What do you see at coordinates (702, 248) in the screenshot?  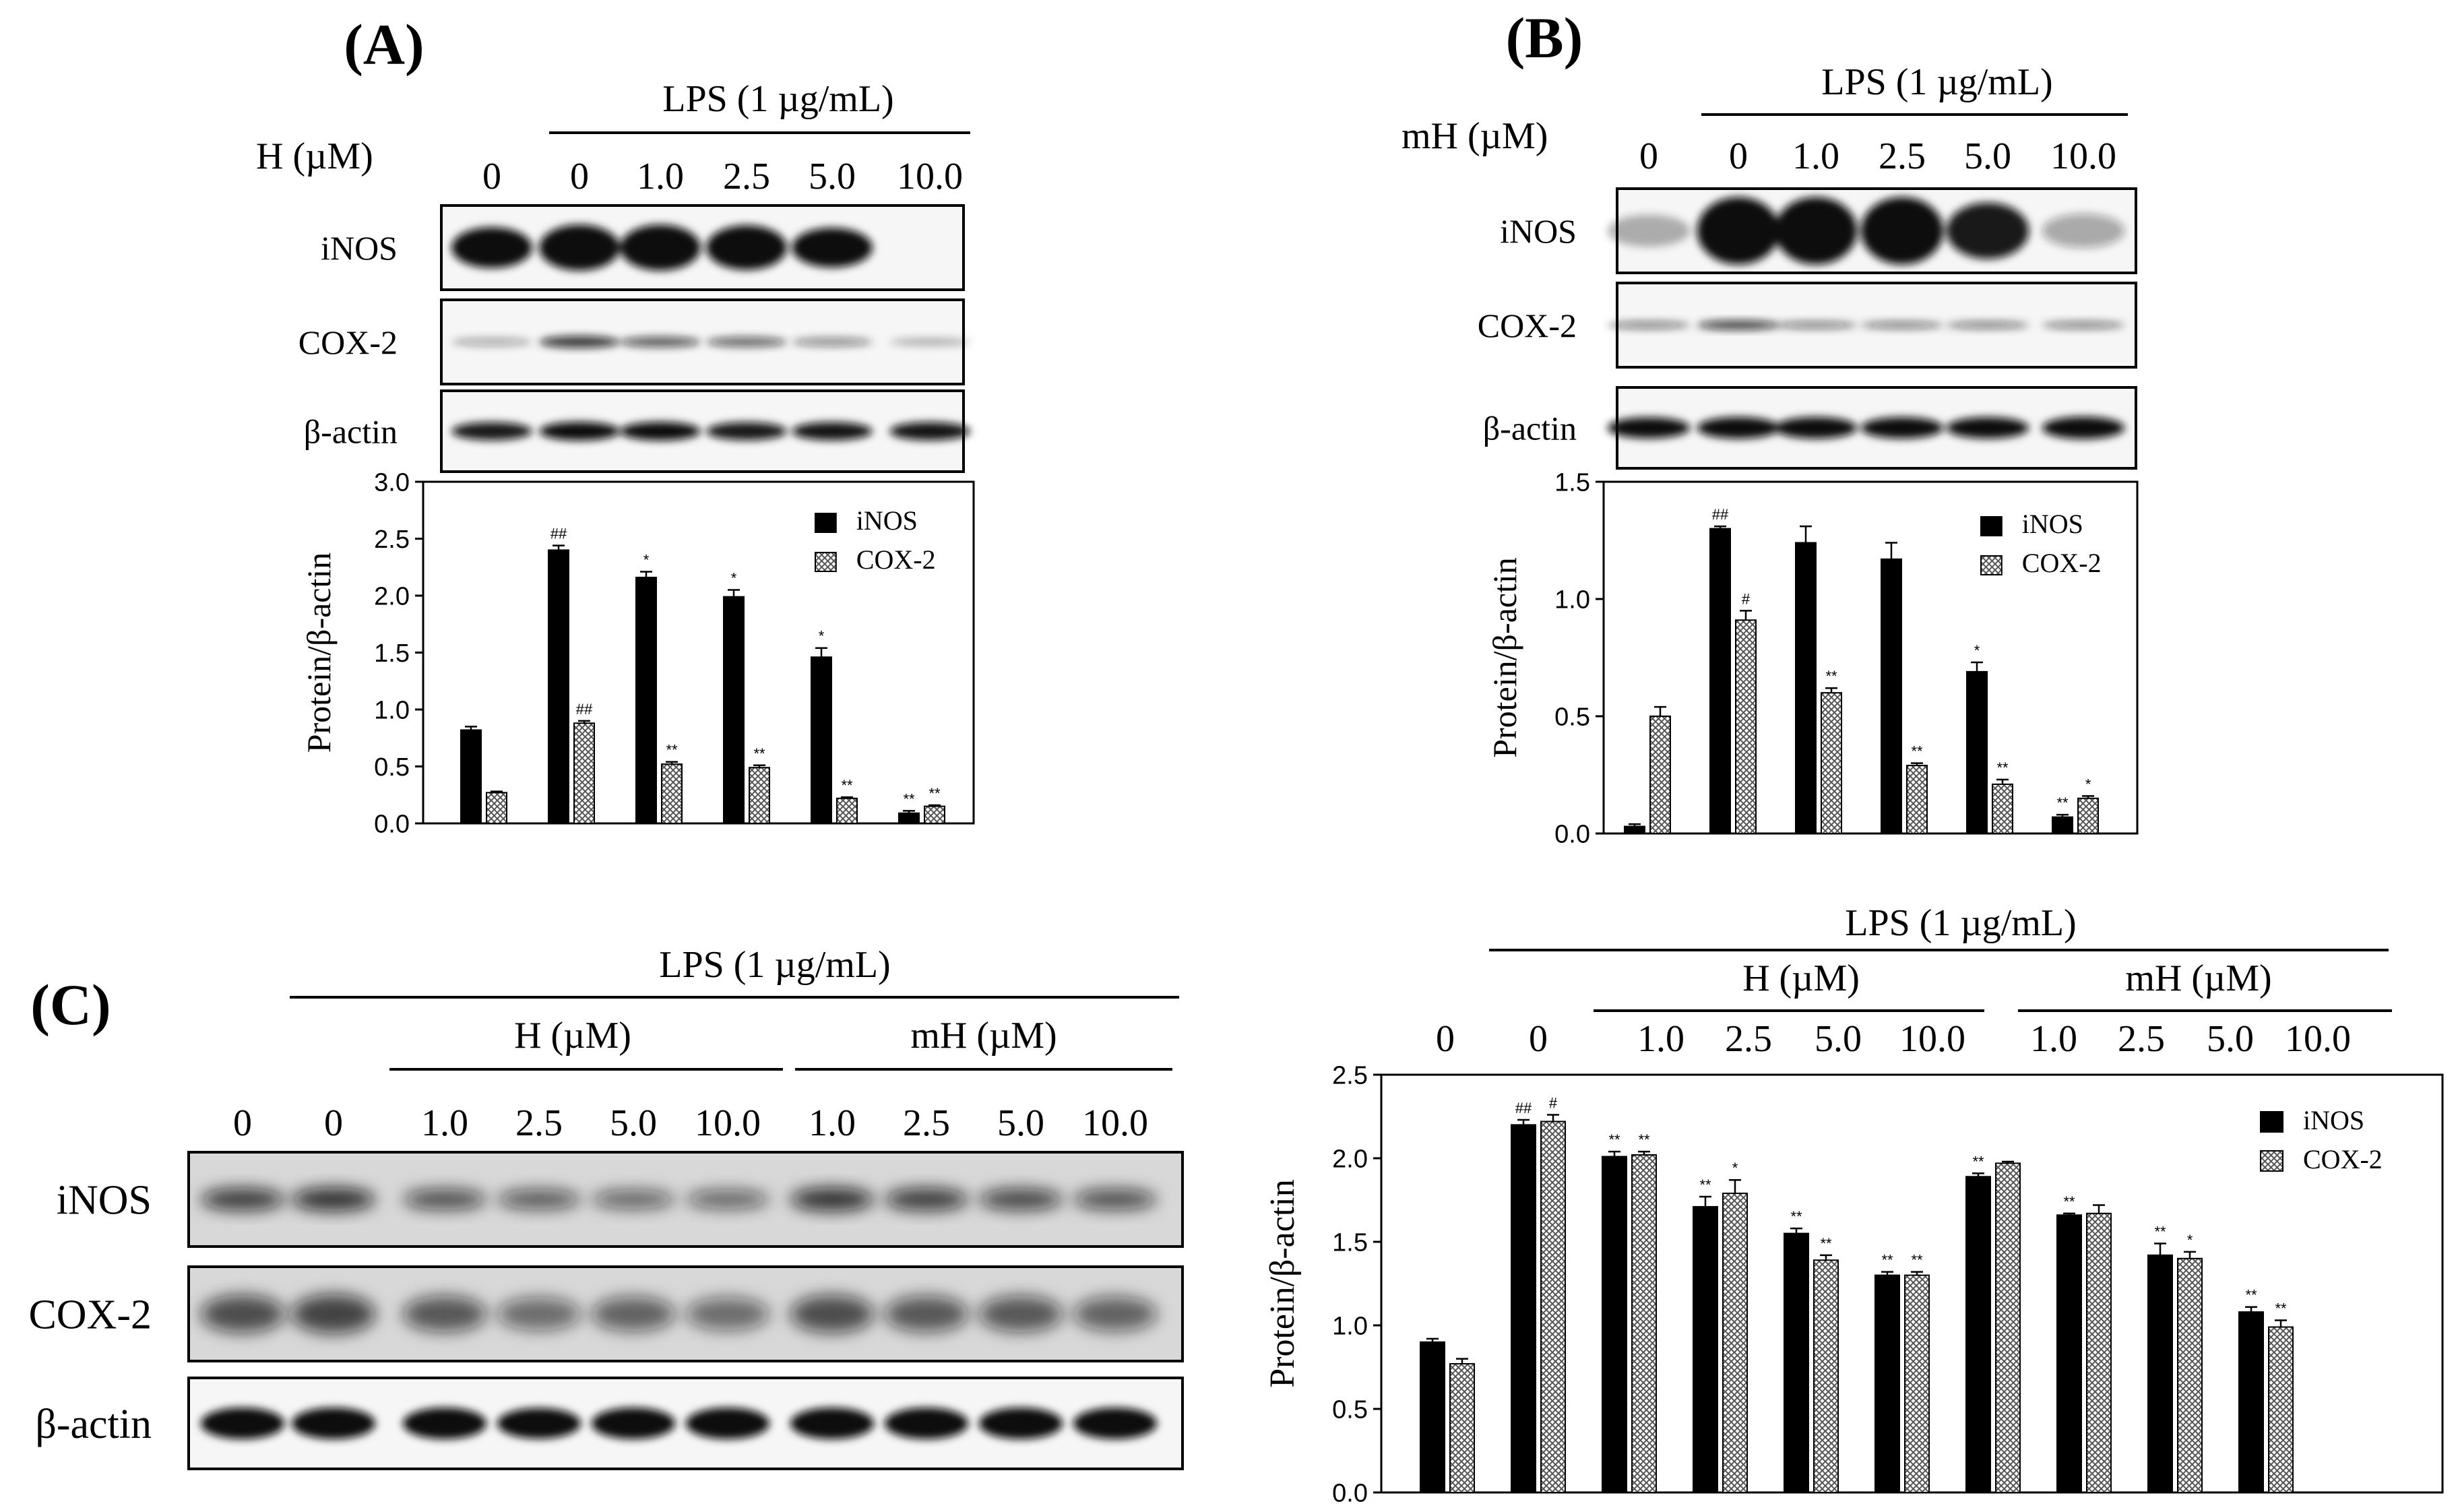 I see `blot-frame` at bounding box center [702, 248].